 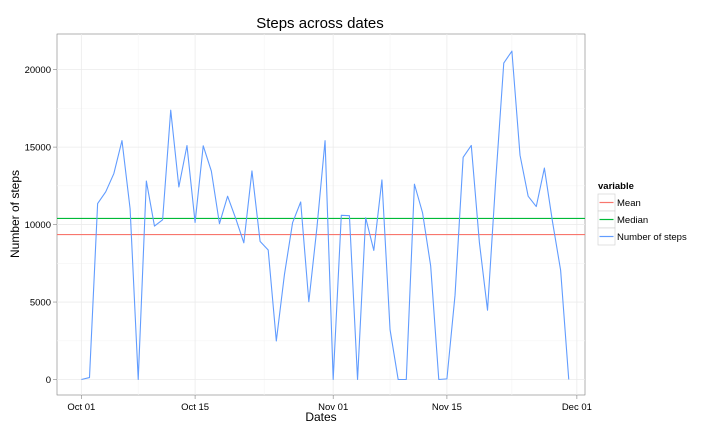 What do you see at coordinates (577, 407) in the screenshot?
I see `x-tick-label: Dec 01` at bounding box center [577, 407].